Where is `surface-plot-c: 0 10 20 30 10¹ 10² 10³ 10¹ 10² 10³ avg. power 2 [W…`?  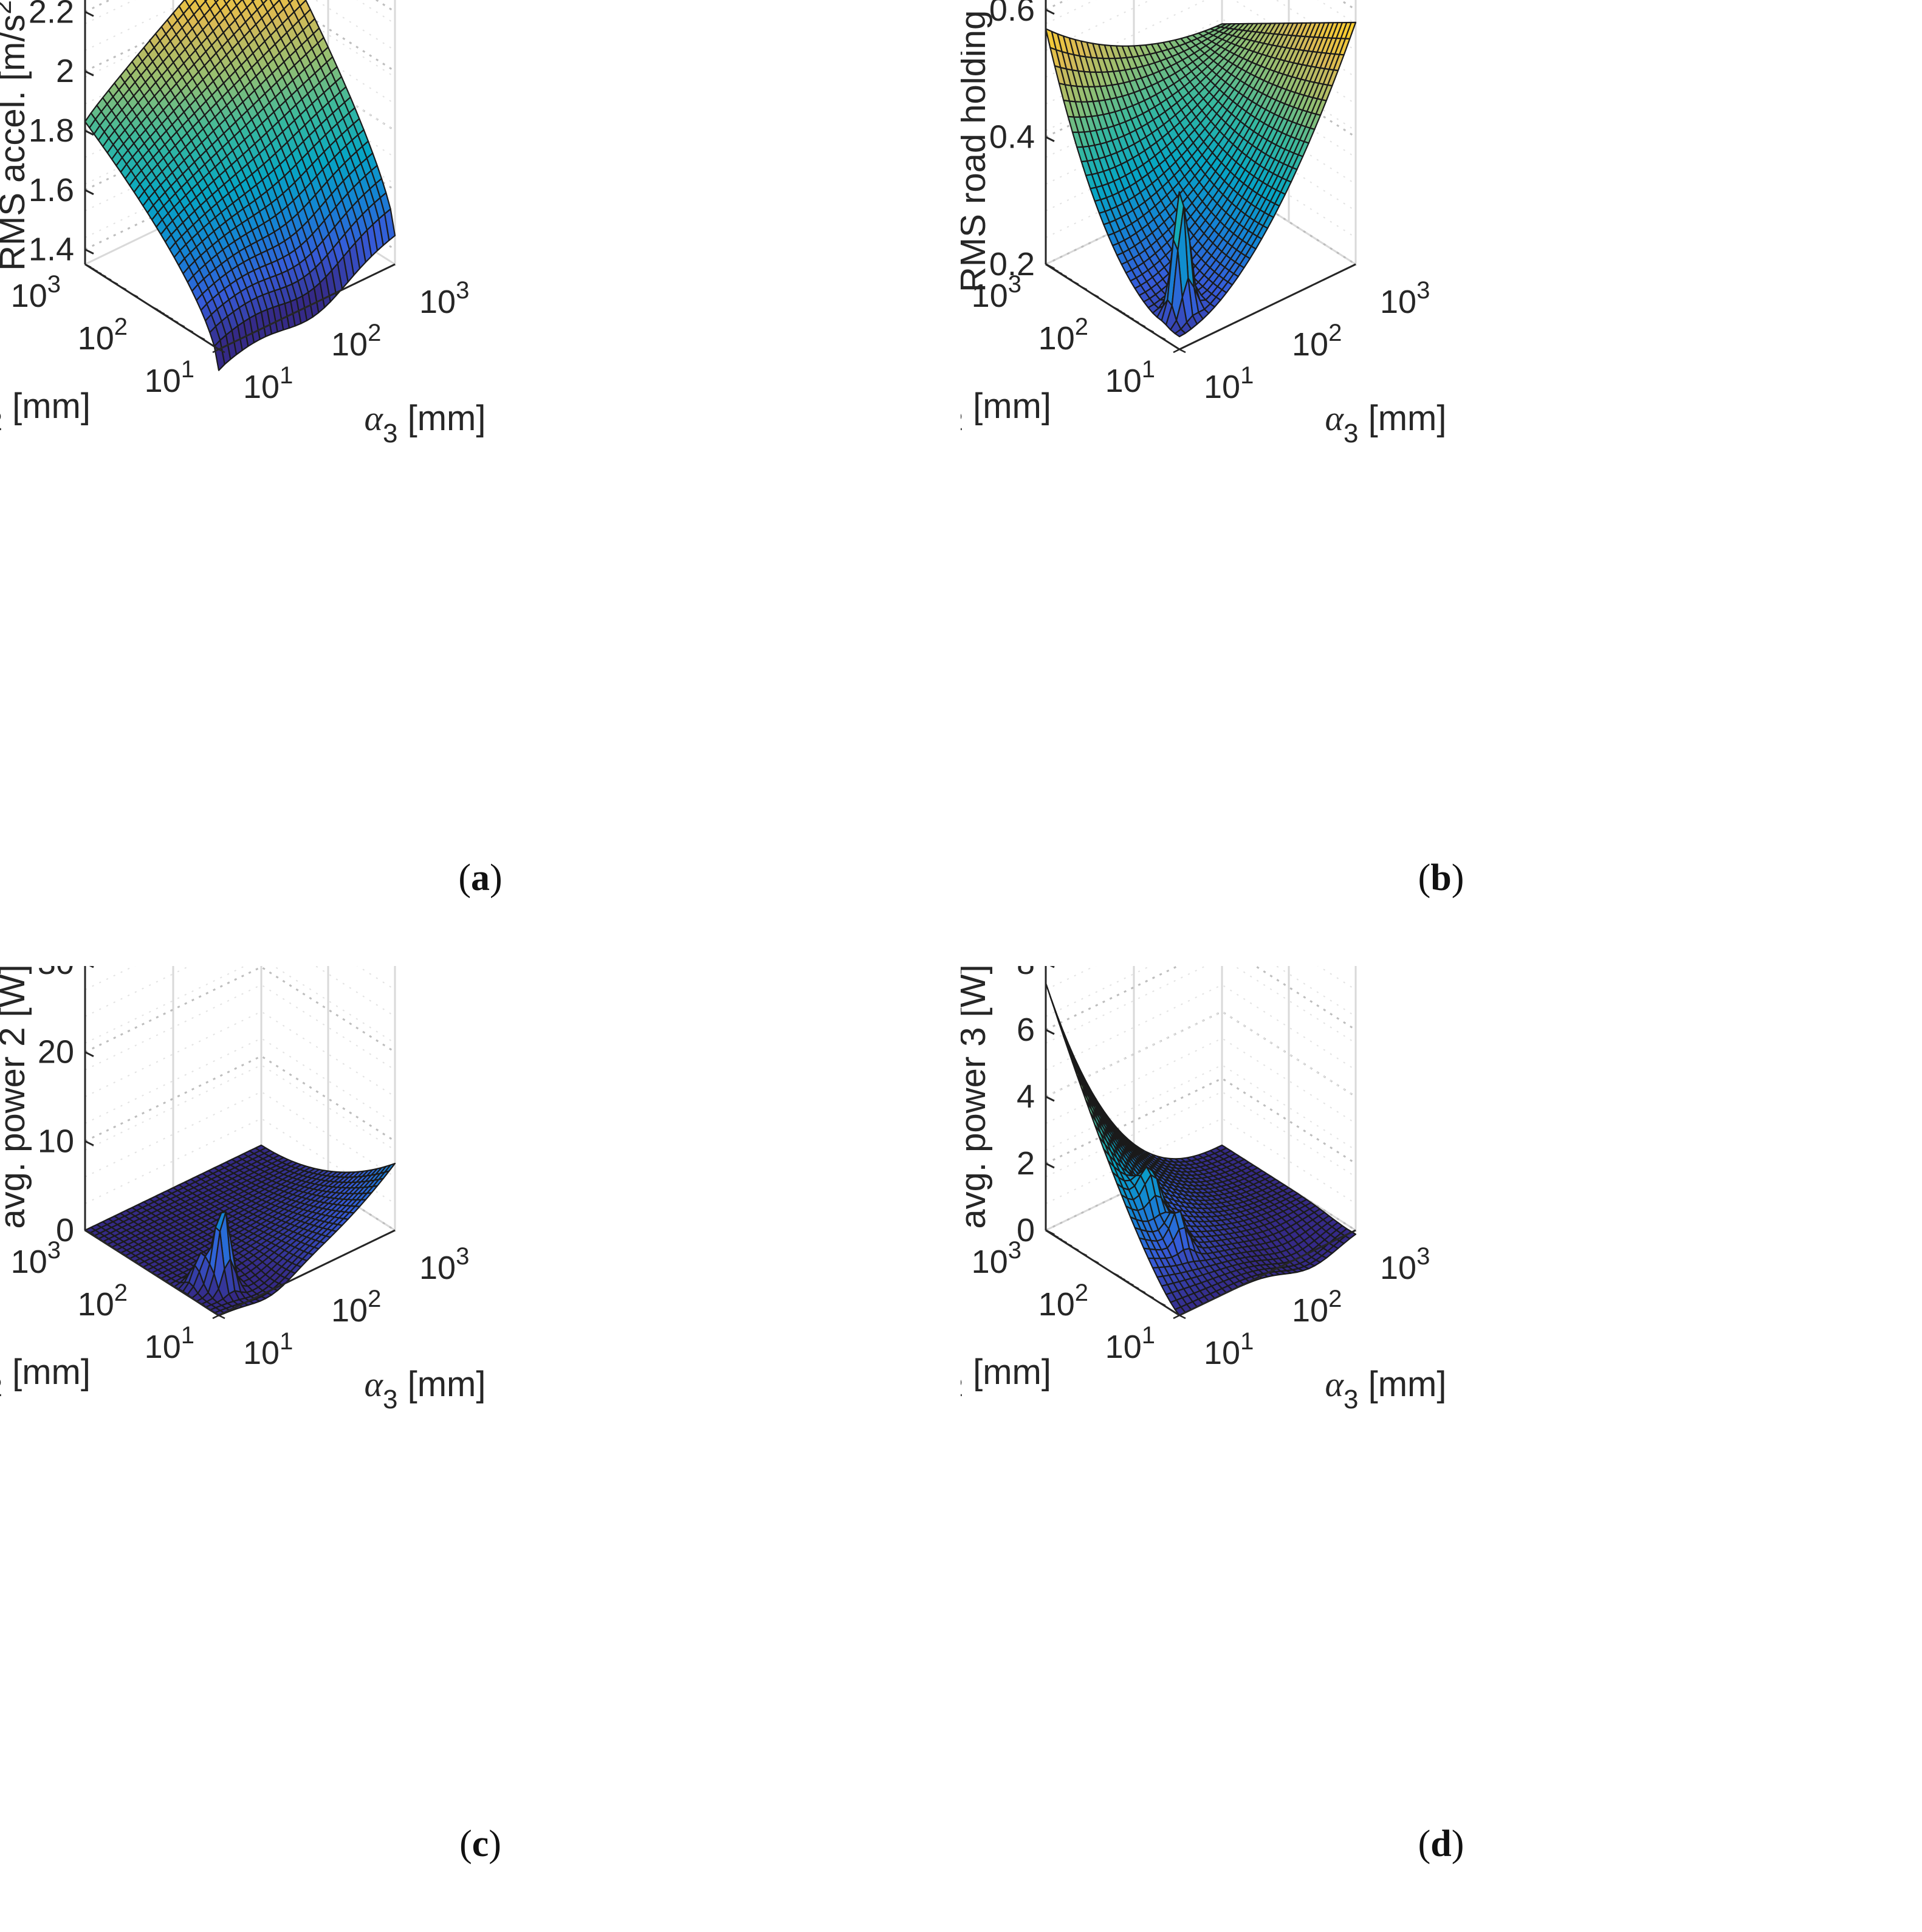 surface-plot-c: 0 10 20 30 10¹ 10² 10³ 10¹ 10² 10³ avg. power 2 [W… is located at coordinates (243, 1190).